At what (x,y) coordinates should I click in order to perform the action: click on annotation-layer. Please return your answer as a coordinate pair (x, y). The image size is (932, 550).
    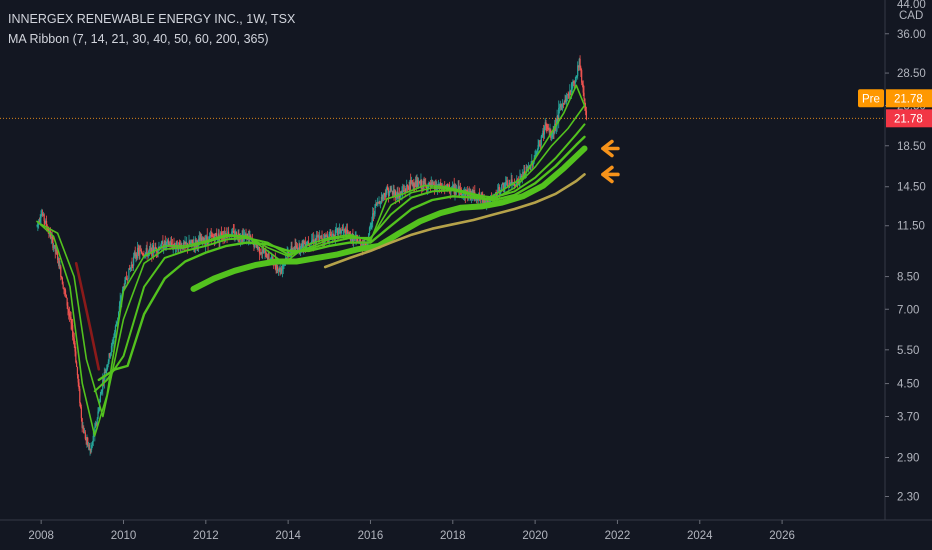
    Looking at the image, I should click on (610, 161).